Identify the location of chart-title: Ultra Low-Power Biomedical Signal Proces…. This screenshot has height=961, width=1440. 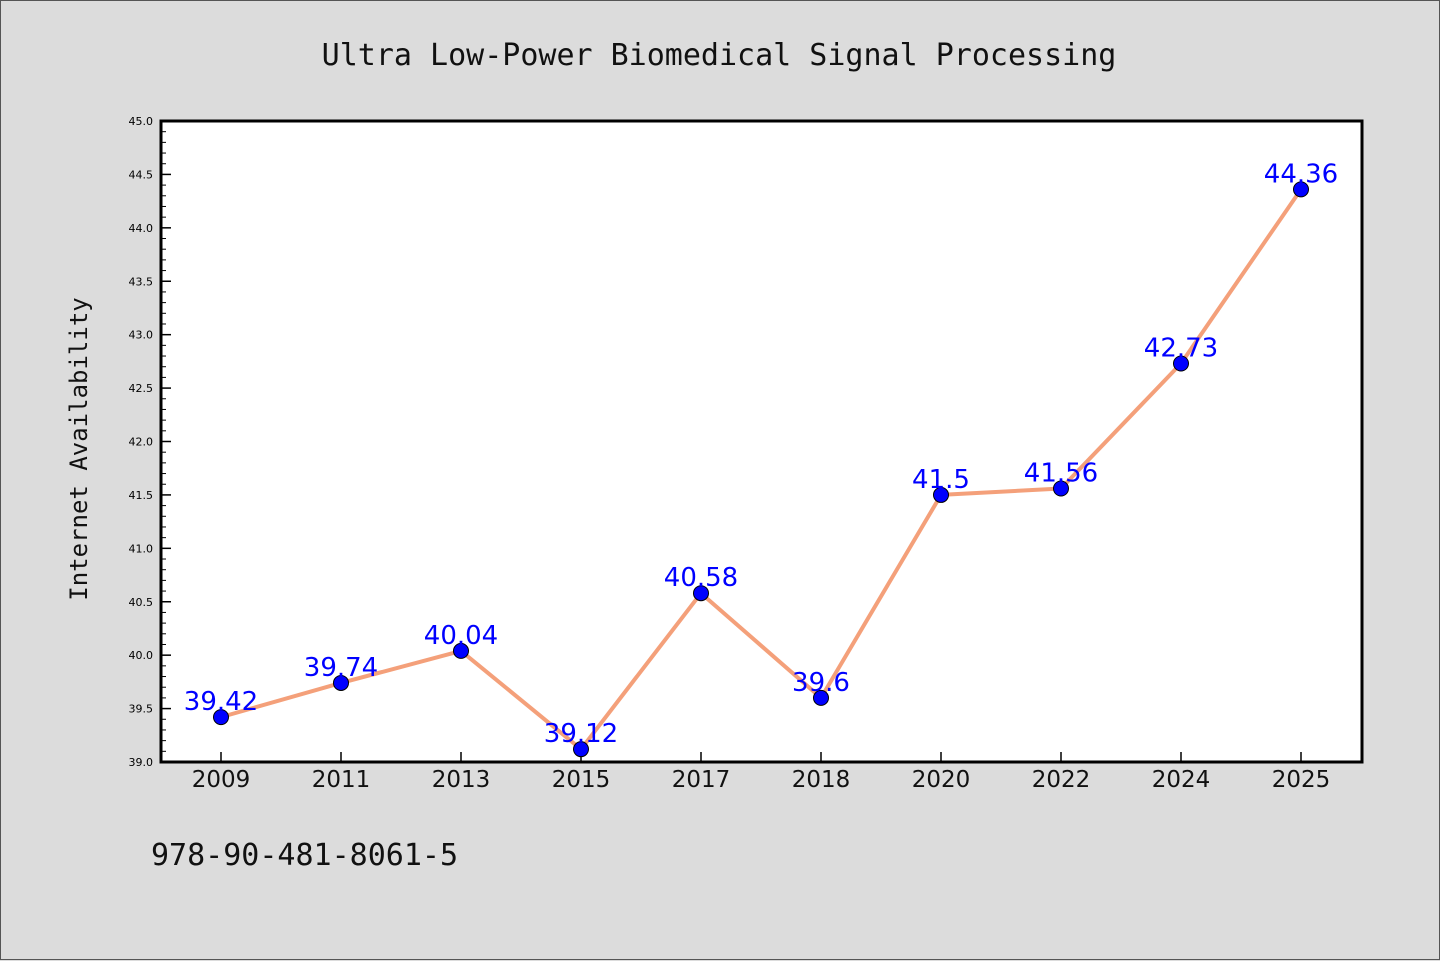
(719, 55).